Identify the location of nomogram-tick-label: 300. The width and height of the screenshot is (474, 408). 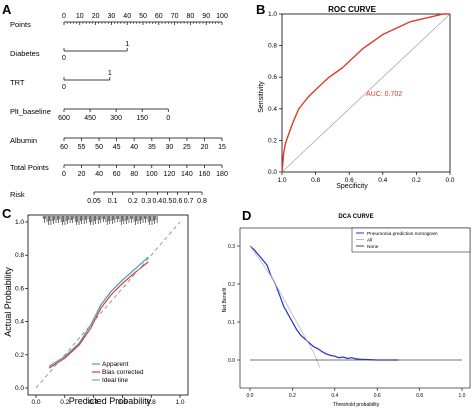
(116, 118).